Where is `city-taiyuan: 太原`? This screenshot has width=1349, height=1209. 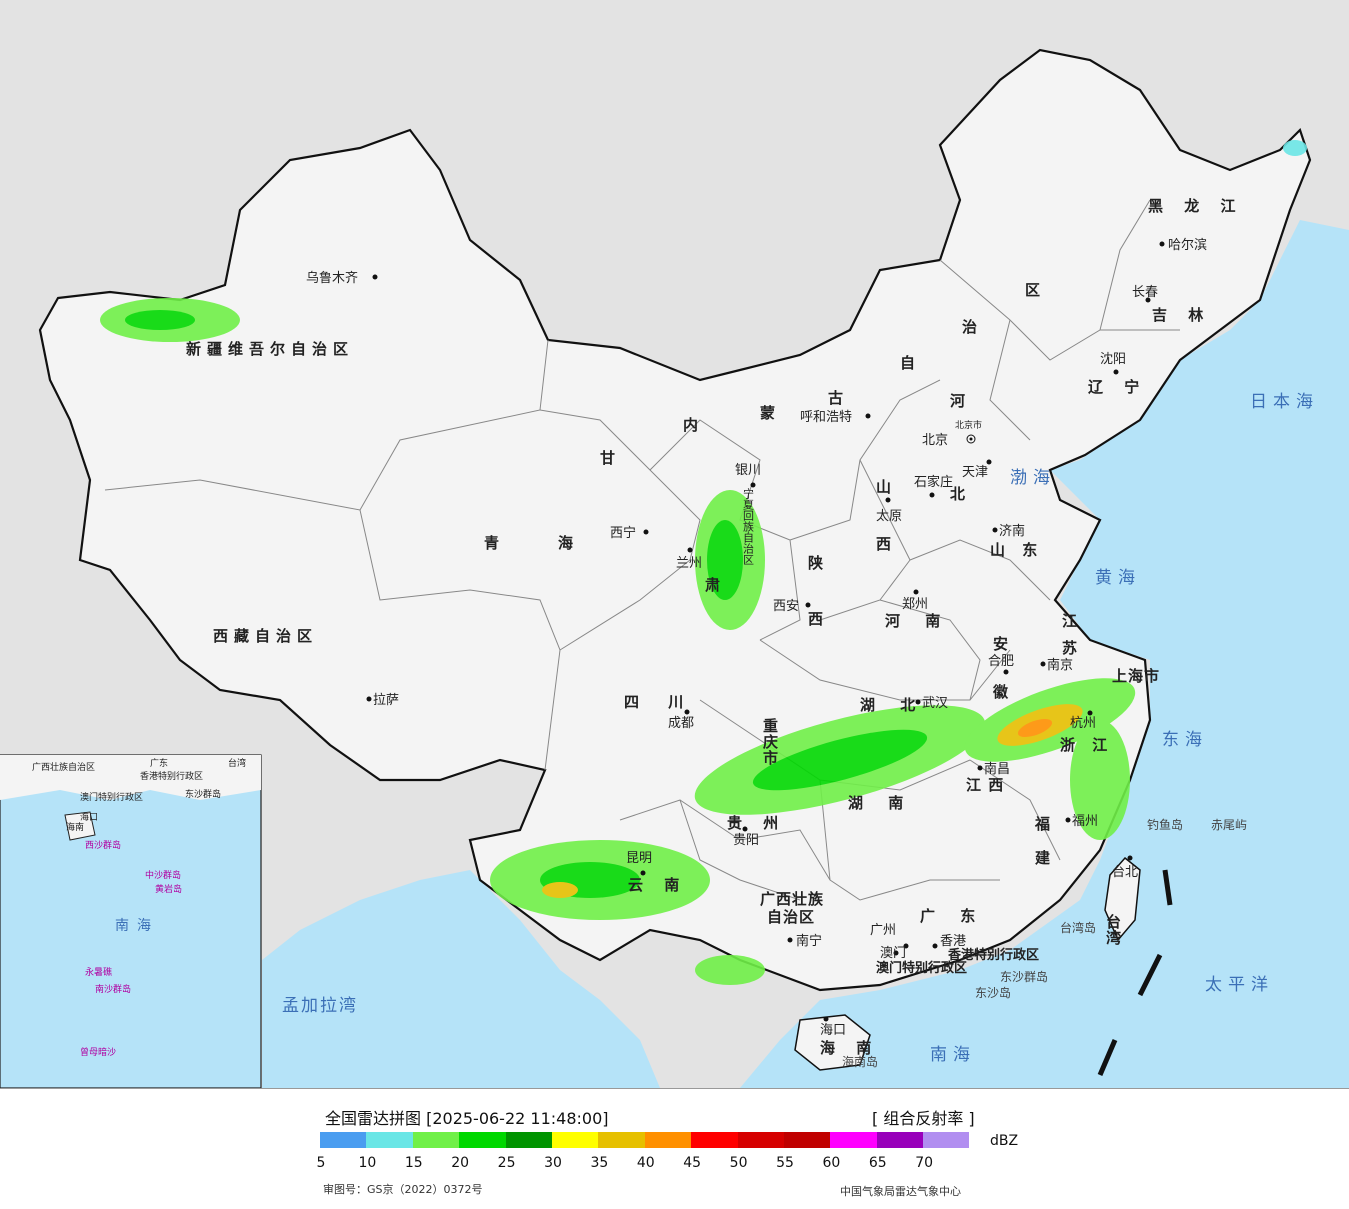
city-taiyuan: 太原 is located at coordinates (889, 516).